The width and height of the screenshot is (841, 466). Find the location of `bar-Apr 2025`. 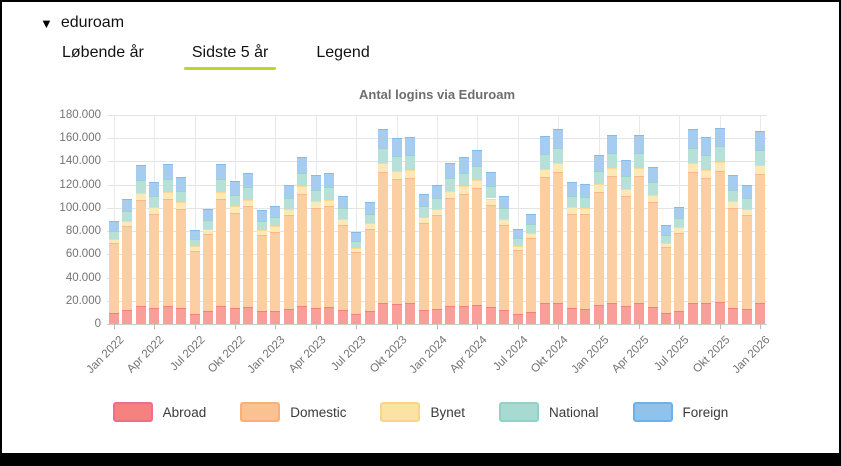

bar-Apr 2025 is located at coordinates (639, 219).